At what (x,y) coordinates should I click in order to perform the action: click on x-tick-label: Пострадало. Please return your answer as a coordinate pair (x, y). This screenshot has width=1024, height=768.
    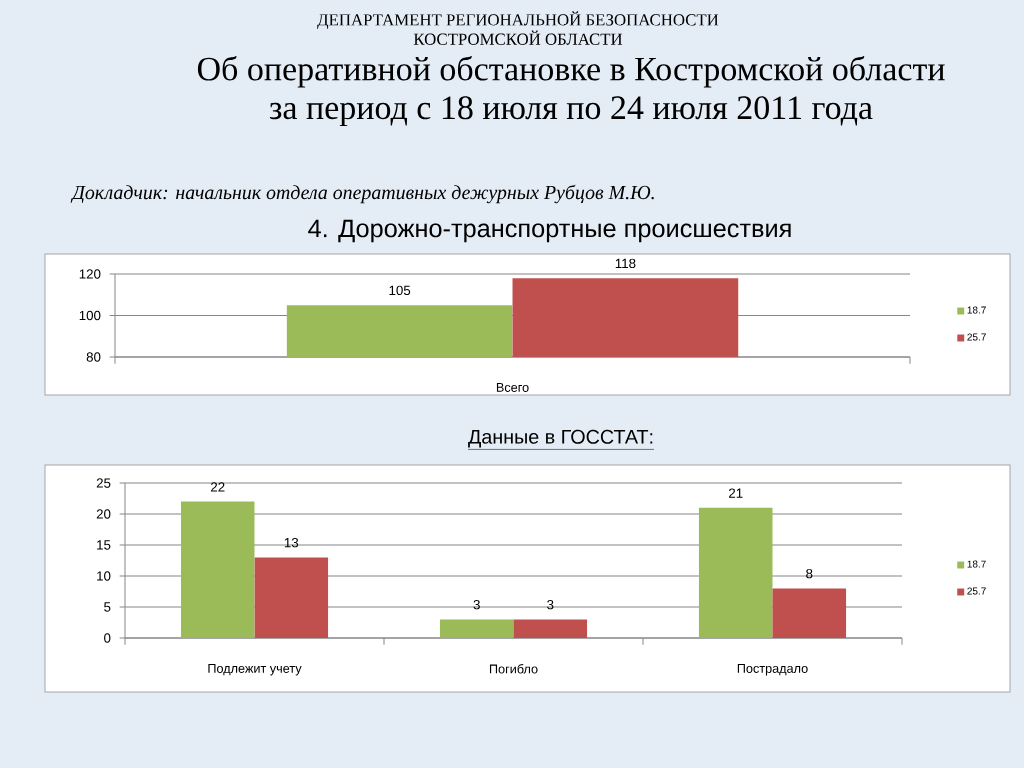
    Looking at the image, I should click on (772, 670).